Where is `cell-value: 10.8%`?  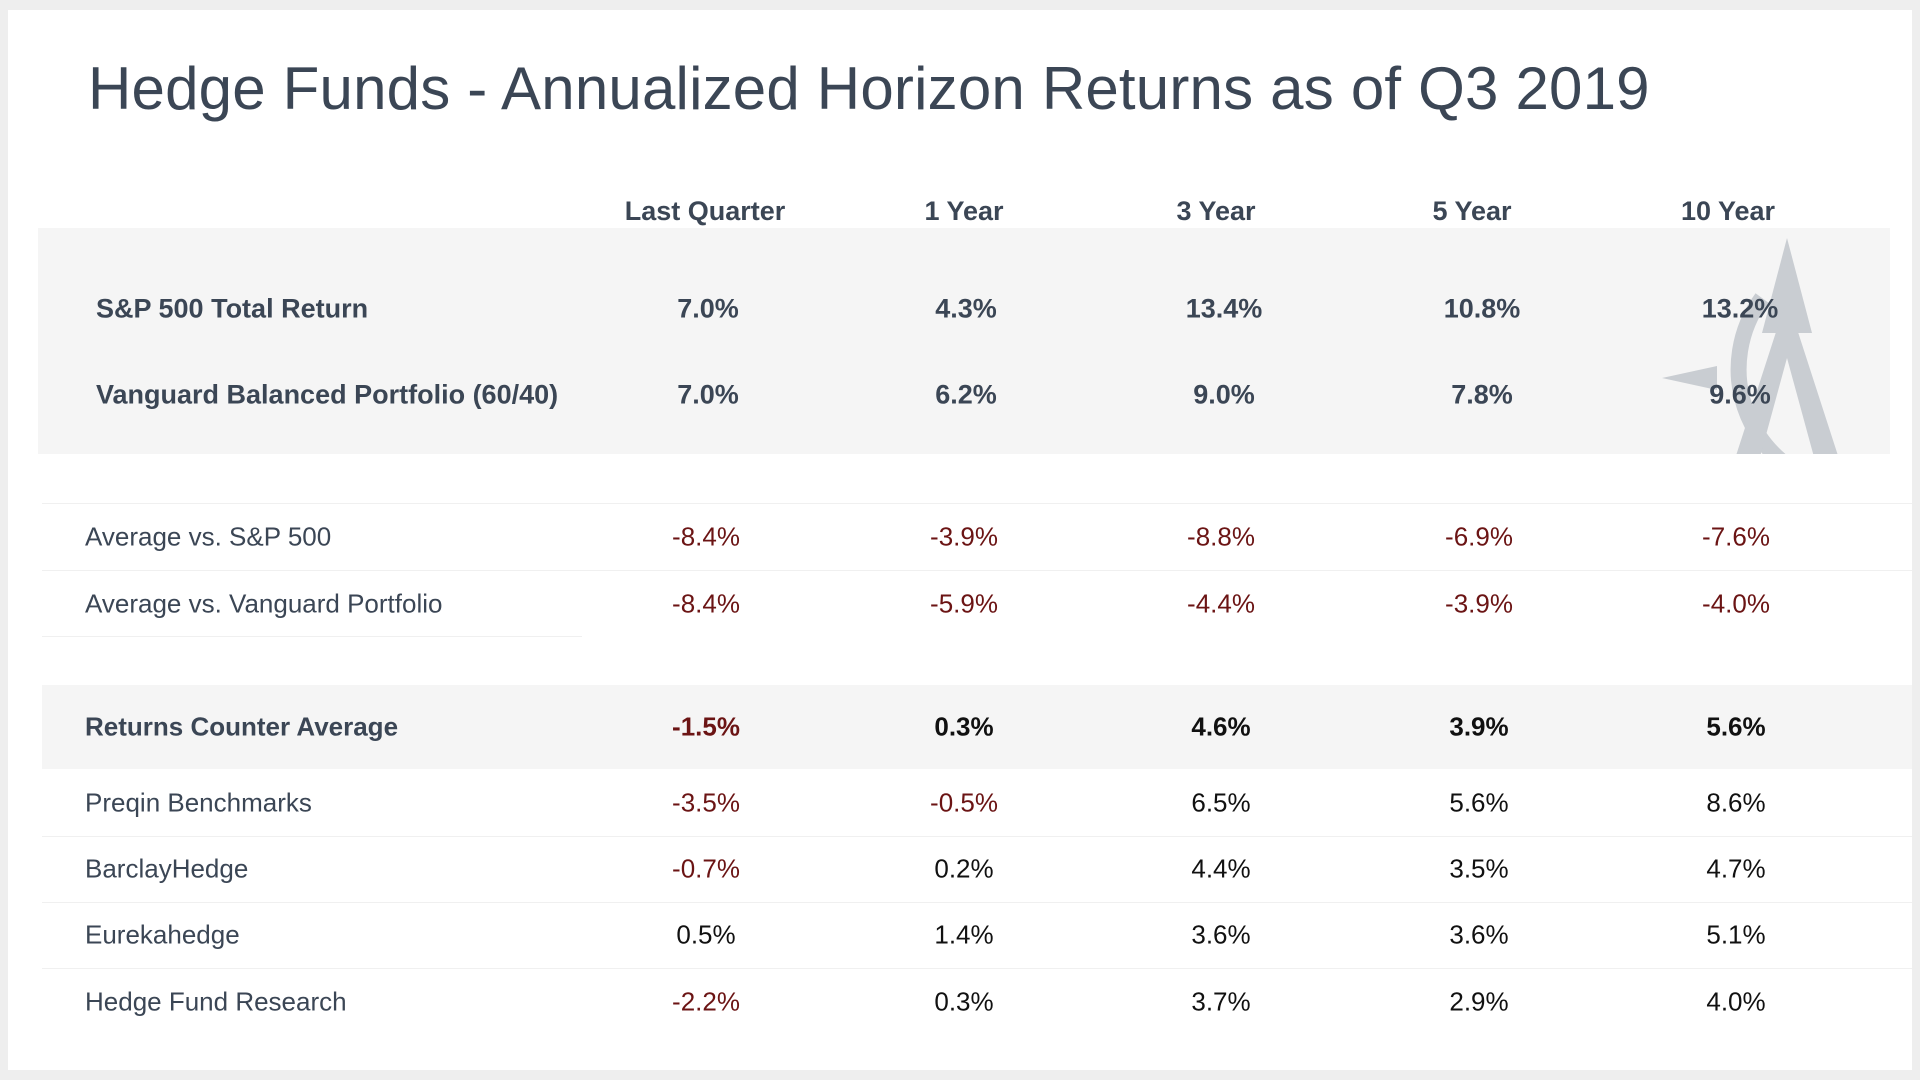
cell-value: 10.8% is located at coordinates (1482, 308).